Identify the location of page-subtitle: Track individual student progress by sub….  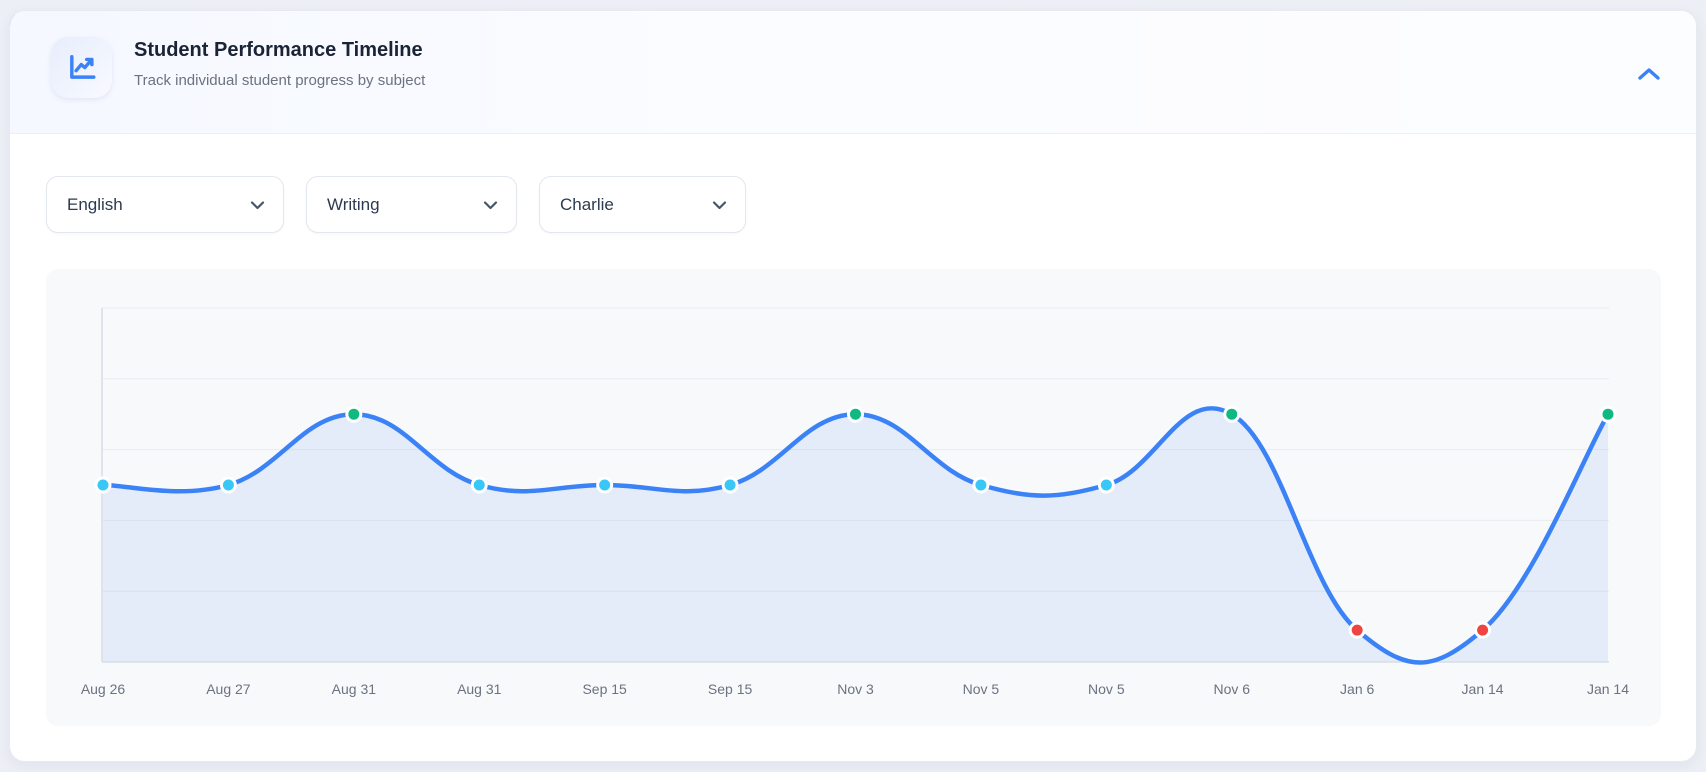
(280, 80).